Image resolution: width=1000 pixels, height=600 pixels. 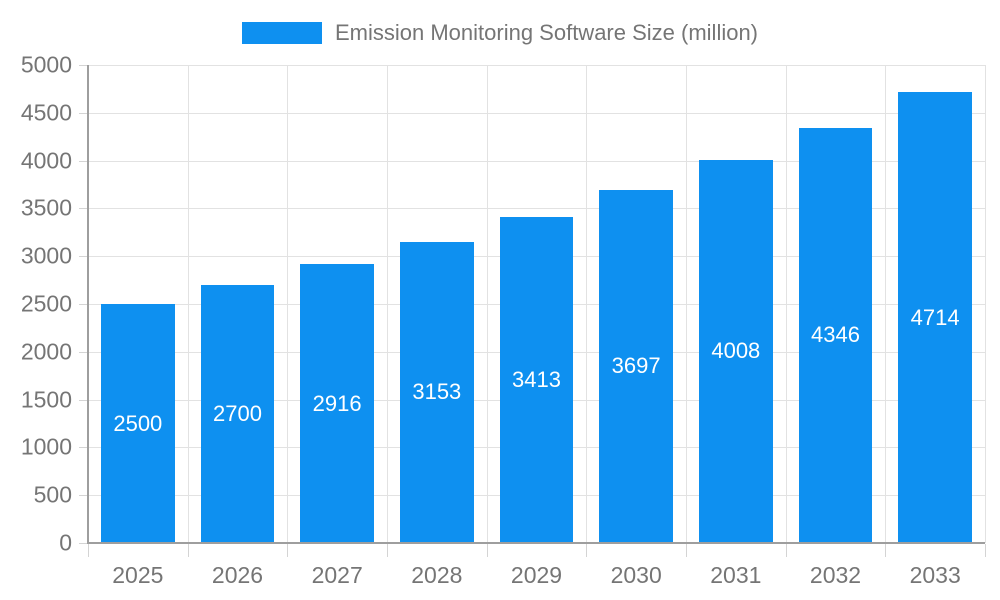 I want to click on bar-2030: 3697, so click(x=636, y=366).